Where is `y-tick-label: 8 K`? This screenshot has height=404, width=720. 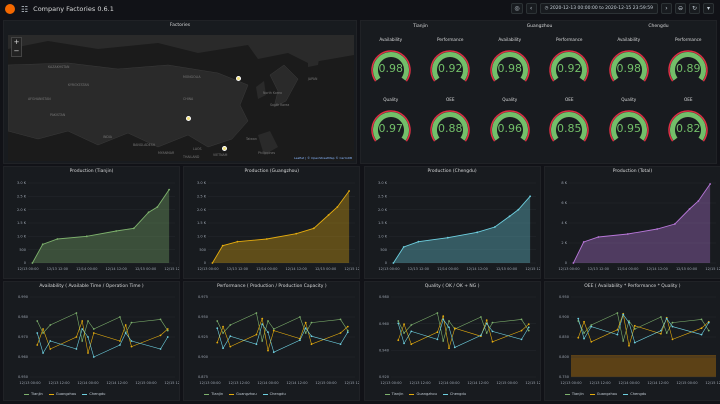
y-tick-label: 8 K is located at coordinates (564, 183).